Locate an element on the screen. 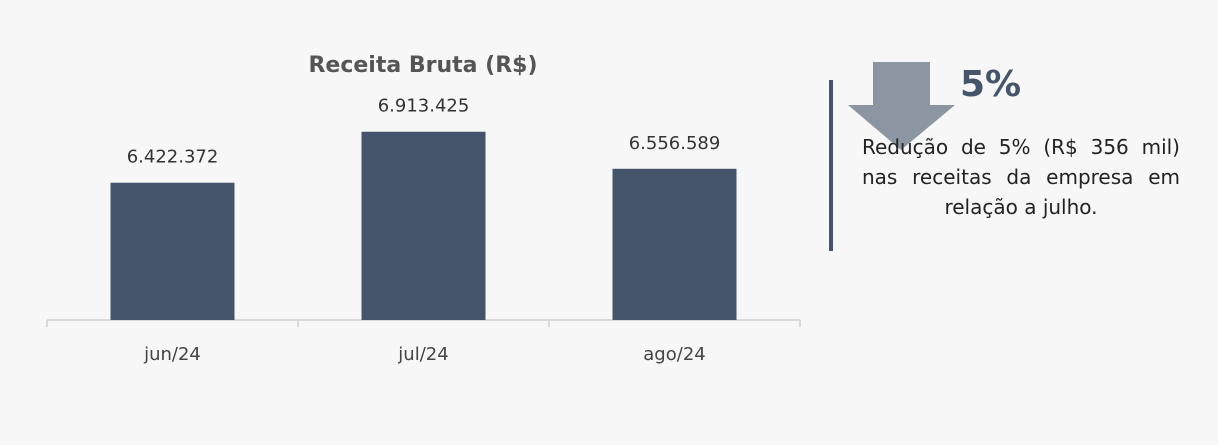 The image size is (1218, 445). chart-title: Receita Bruta (R$) is located at coordinates (422, 65).